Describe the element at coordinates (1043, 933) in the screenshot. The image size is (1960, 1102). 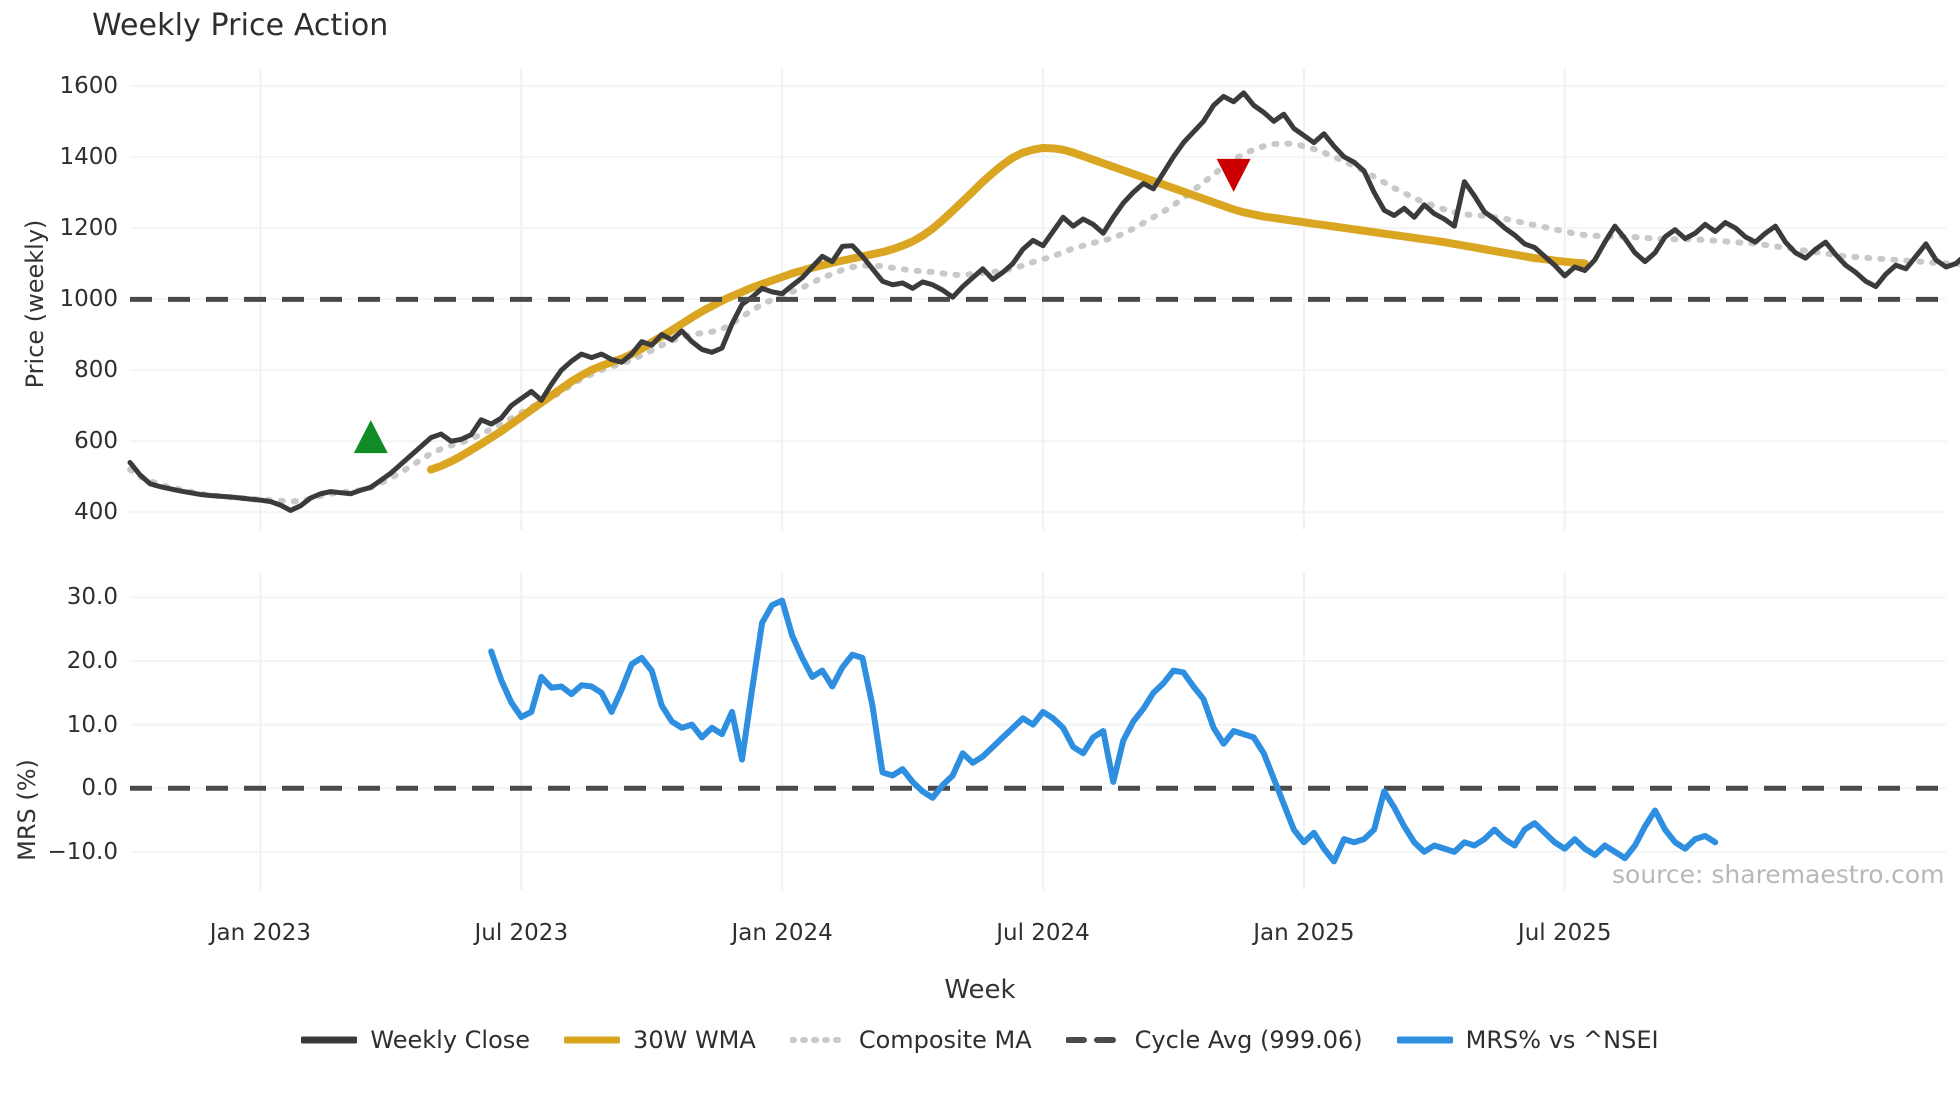
I see `x-tick: Jul 2024` at that location.